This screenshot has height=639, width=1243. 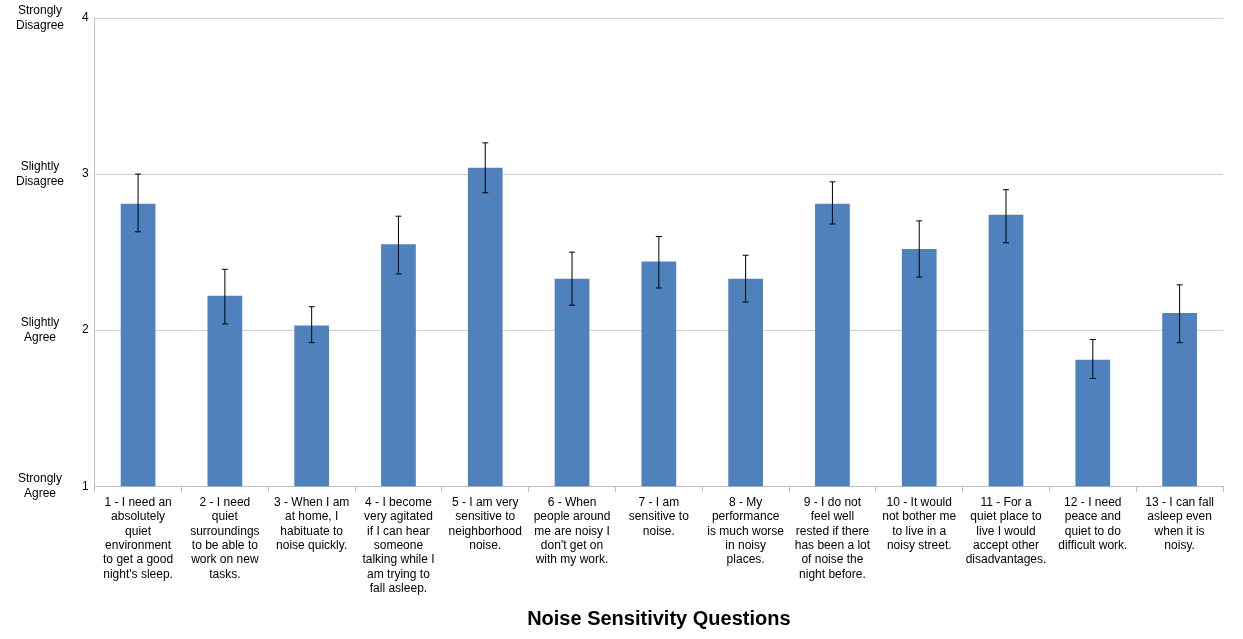 What do you see at coordinates (659, 516) in the screenshot?
I see `x-tick-label: 7 - I am sensitive to noise.` at bounding box center [659, 516].